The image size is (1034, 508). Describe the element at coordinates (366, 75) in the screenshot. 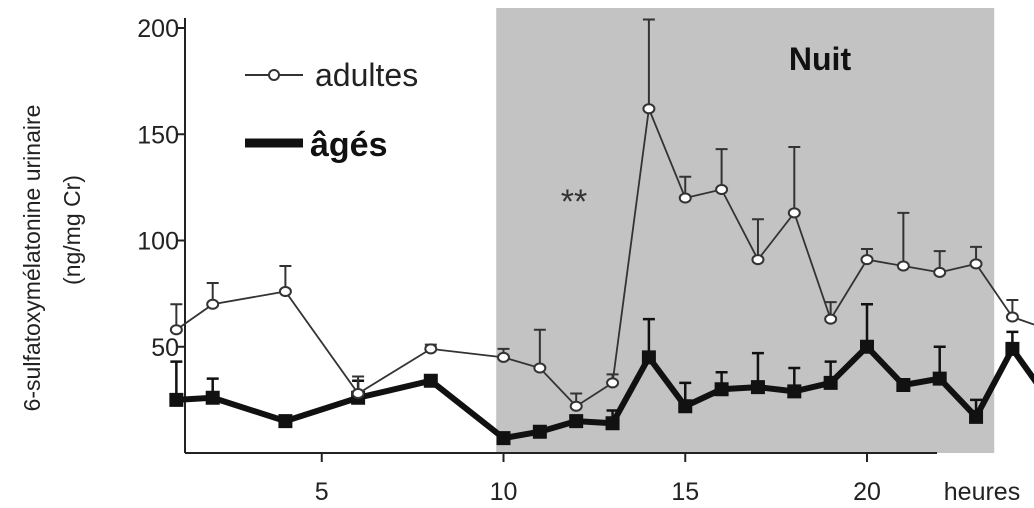

I see `legend-label-adultes: adultes` at that location.